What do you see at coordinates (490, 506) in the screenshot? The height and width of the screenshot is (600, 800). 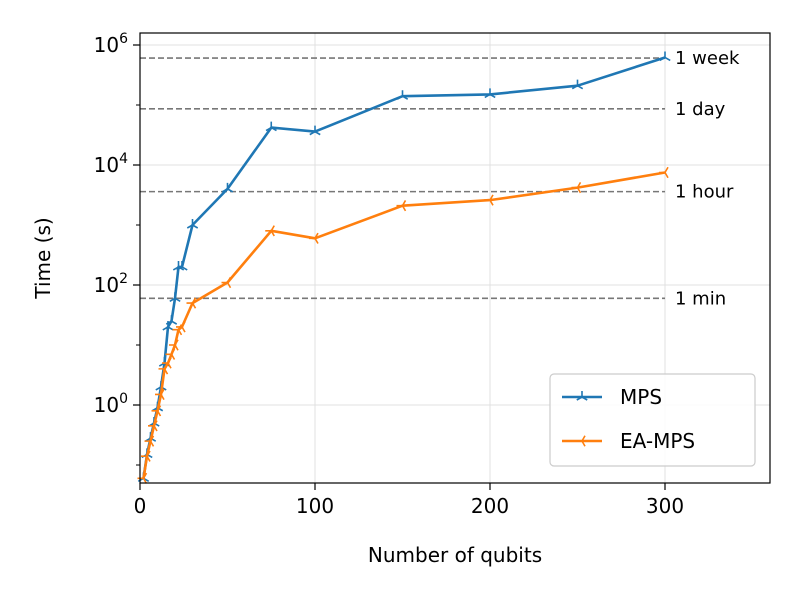 I see `x-tick-label: 200` at bounding box center [490, 506].